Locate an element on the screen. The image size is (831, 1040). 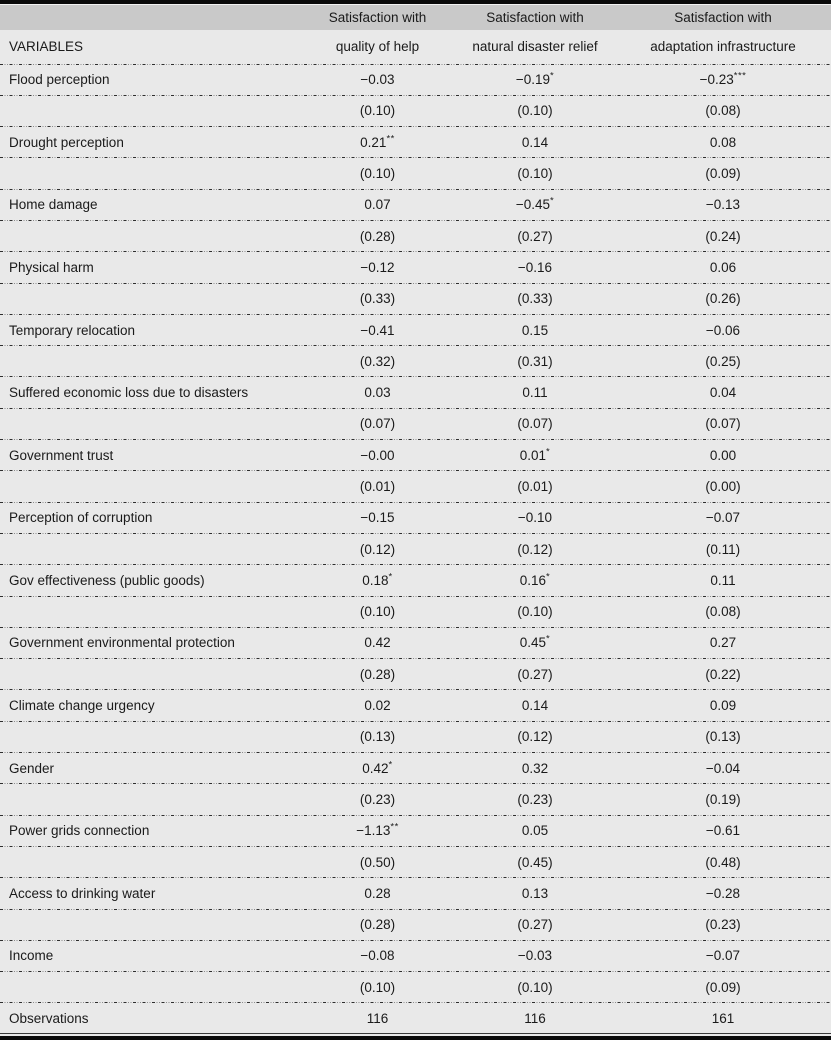
cell-value: 0.07 is located at coordinates (377, 205).